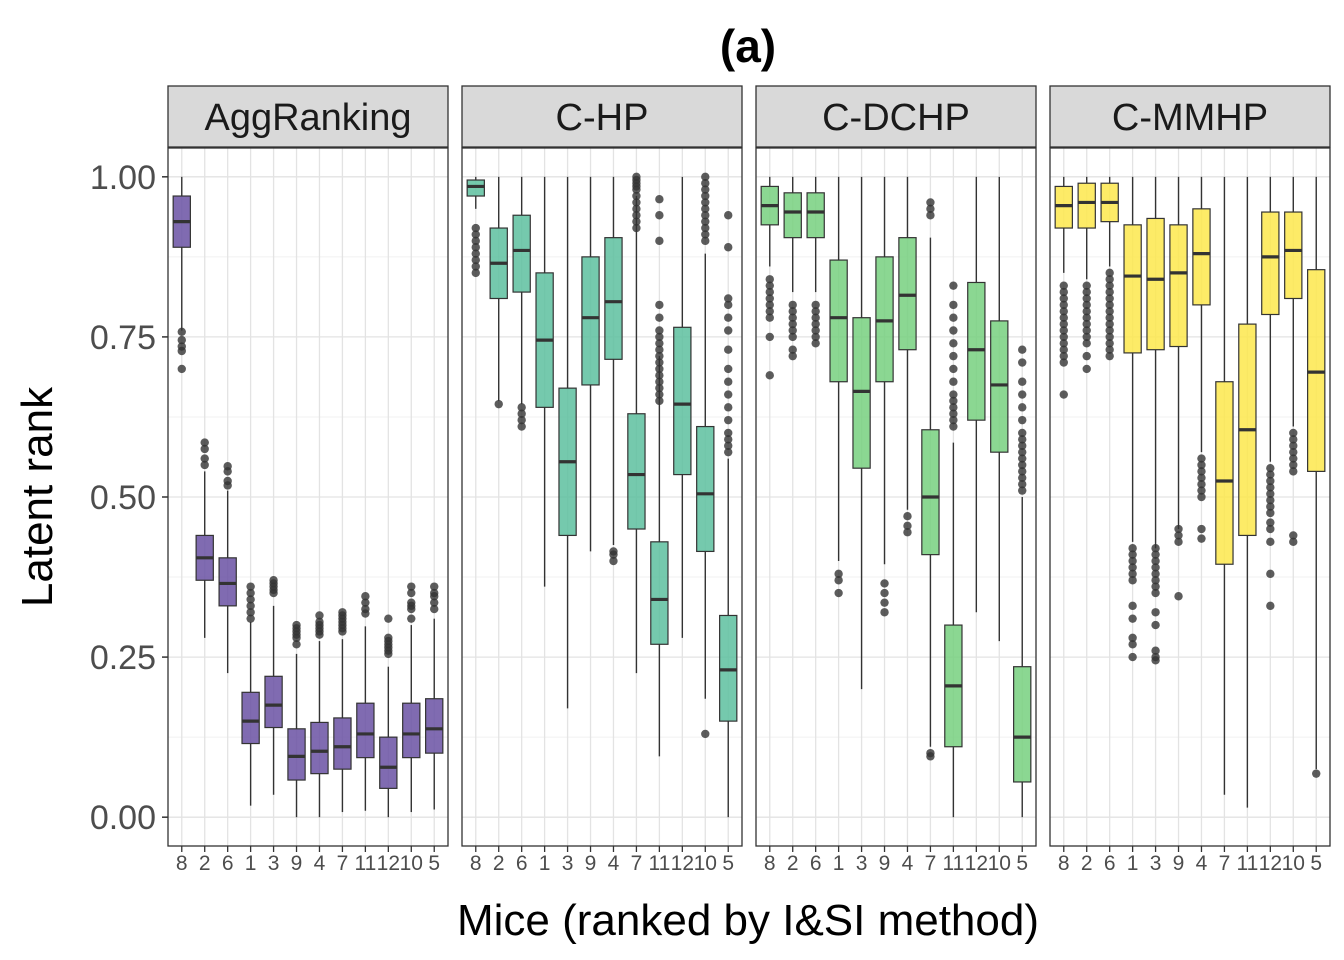 Image resolution: width=1344 pixels, height=960 pixels. I want to click on x-tick-label: 6, so click(228, 863).